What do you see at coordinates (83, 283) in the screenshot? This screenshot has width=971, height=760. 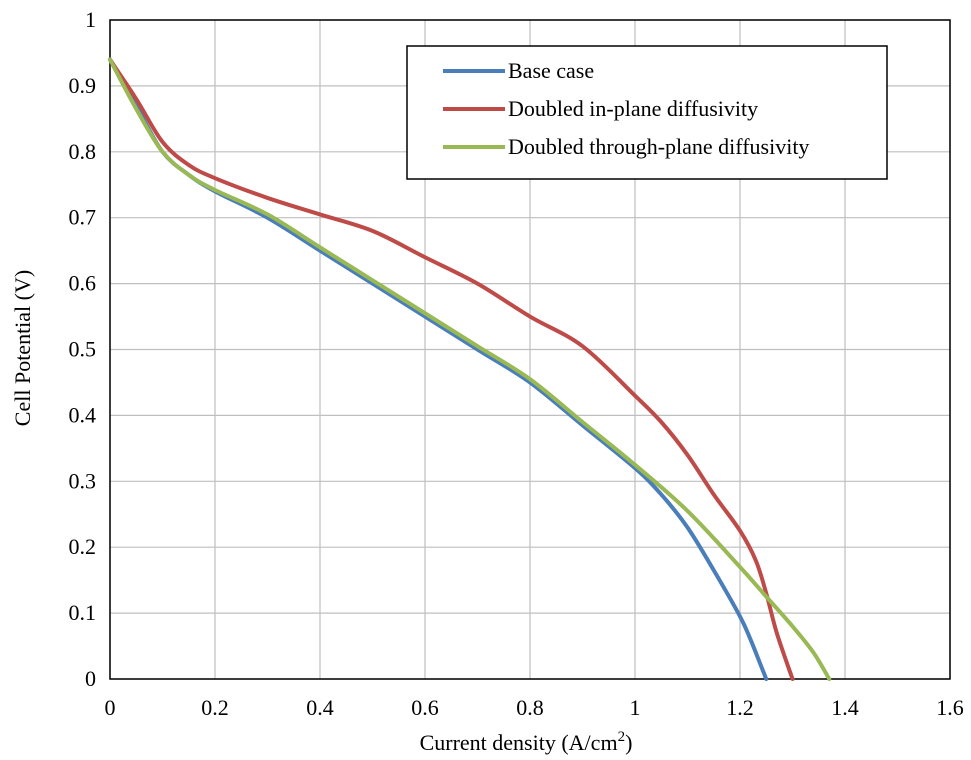 I see `y-tick-label: 0.6` at bounding box center [83, 283].